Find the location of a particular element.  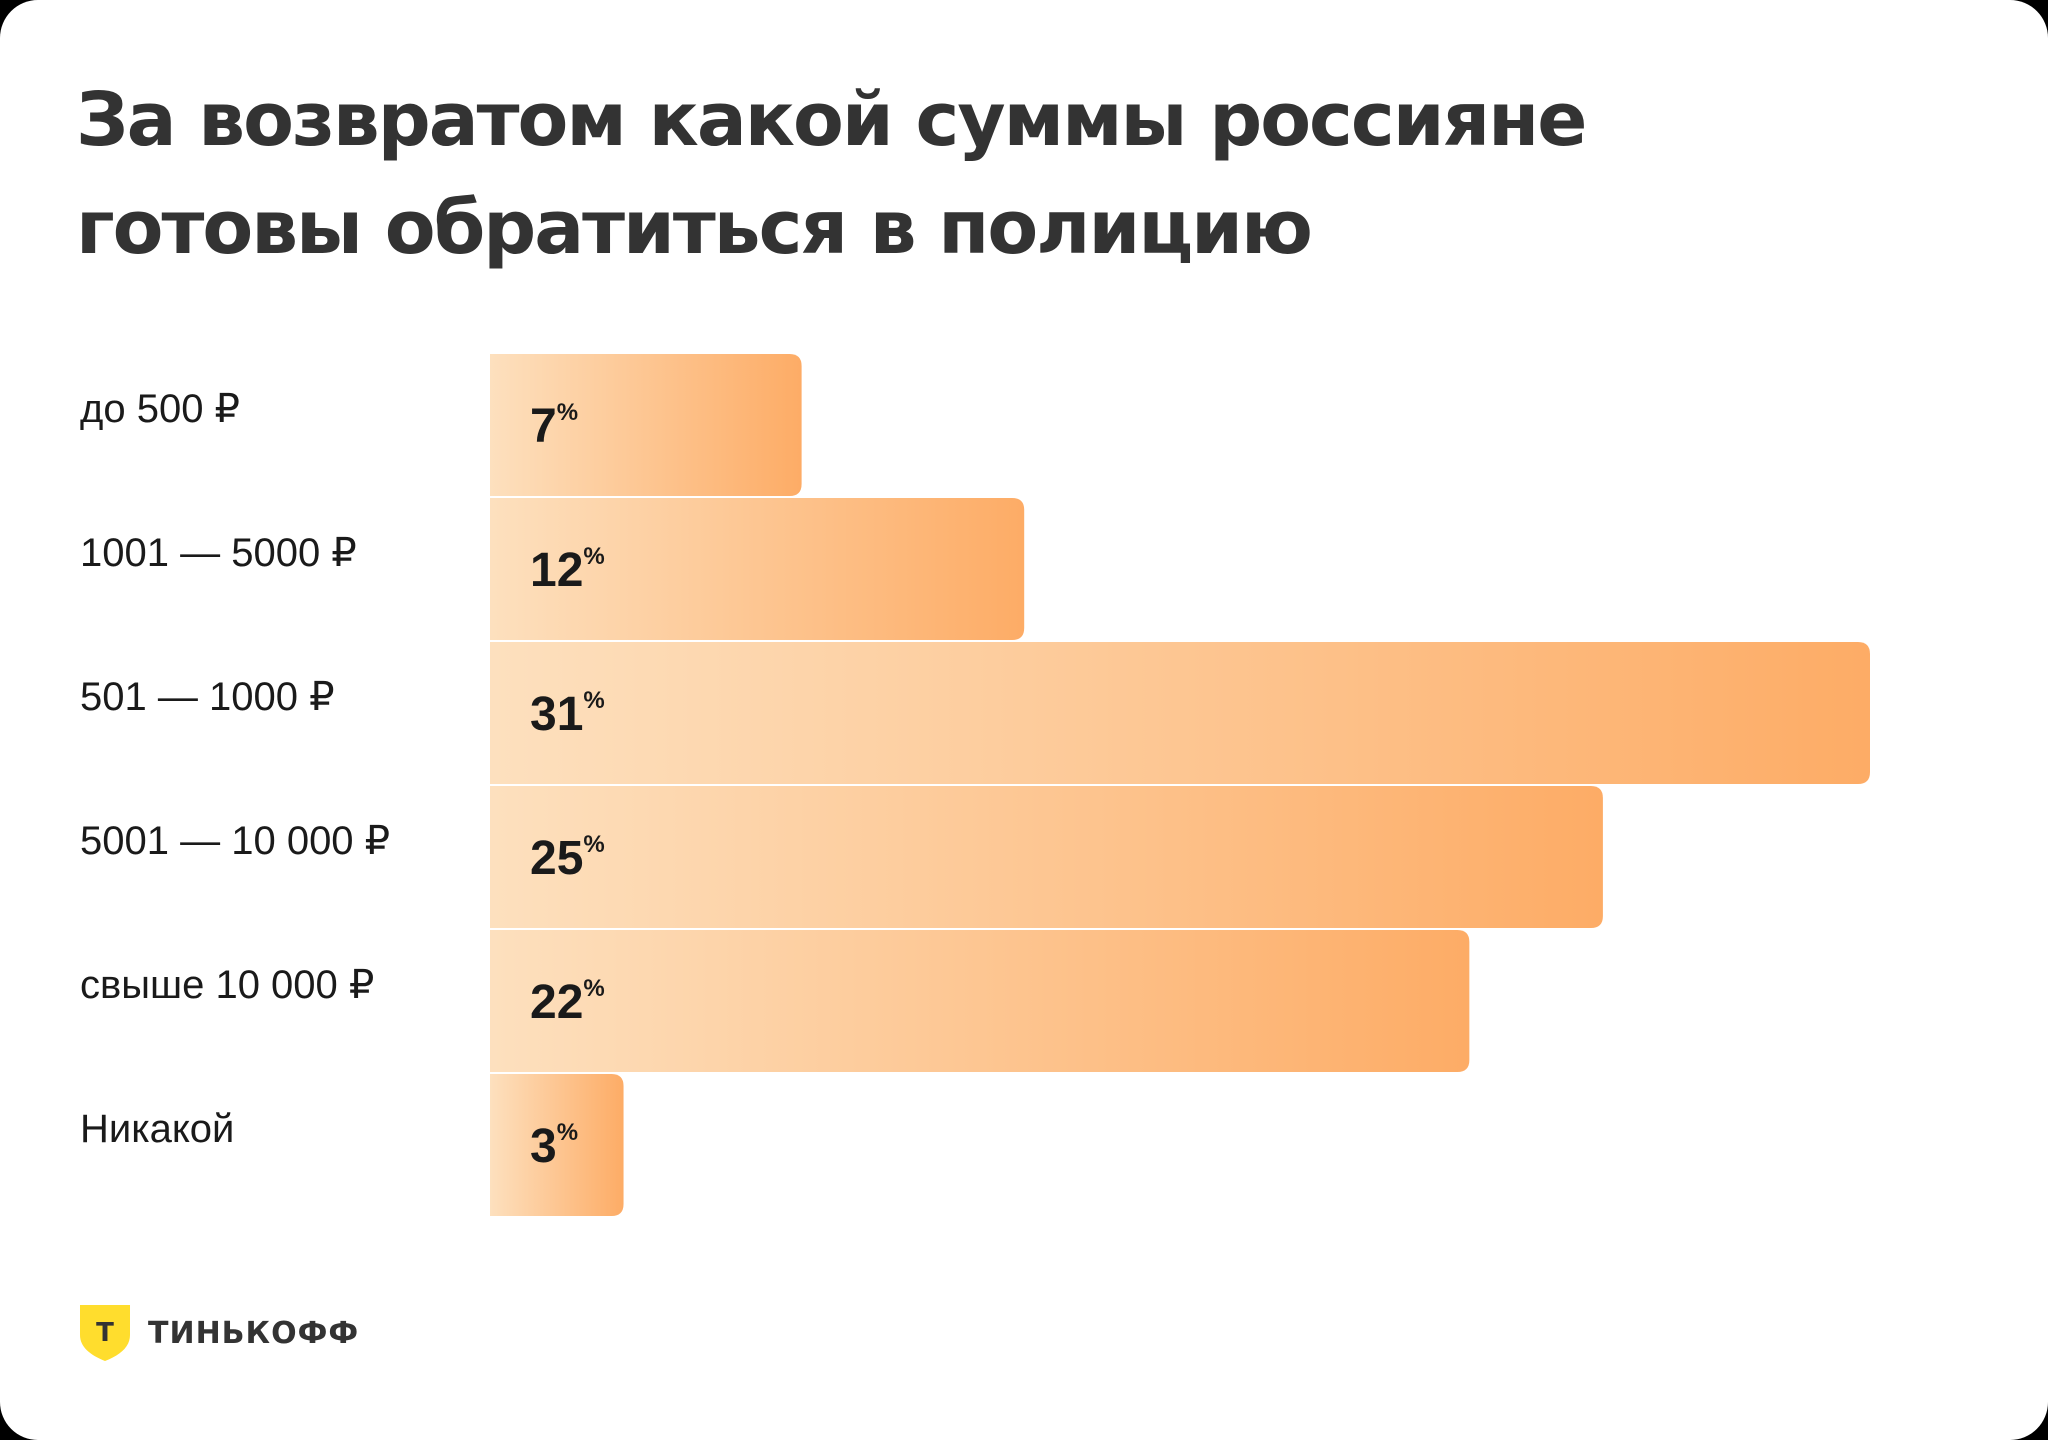

bar-row: 5001 — 10 000 ₽ 25% is located at coordinates (841, 857).